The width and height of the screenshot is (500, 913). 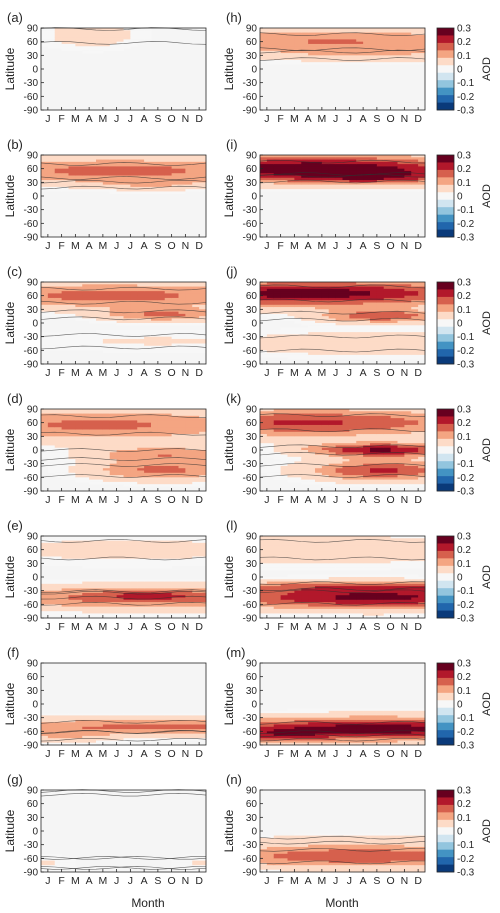 I want to click on y-tick-label: -90, so click(x=31, y=238).